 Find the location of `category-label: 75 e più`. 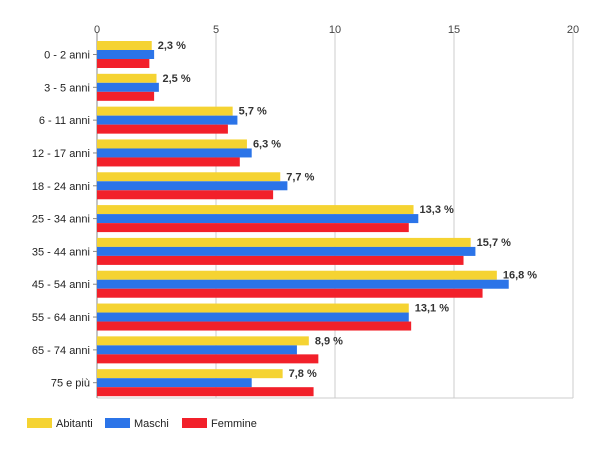

category-label: 75 e più is located at coordinates (70, 384).